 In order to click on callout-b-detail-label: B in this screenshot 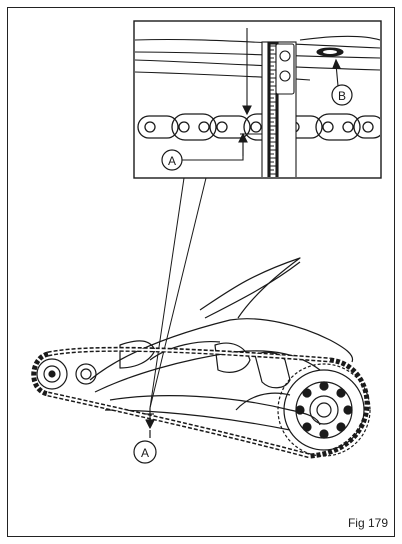, I will do `click(342, 96)`.